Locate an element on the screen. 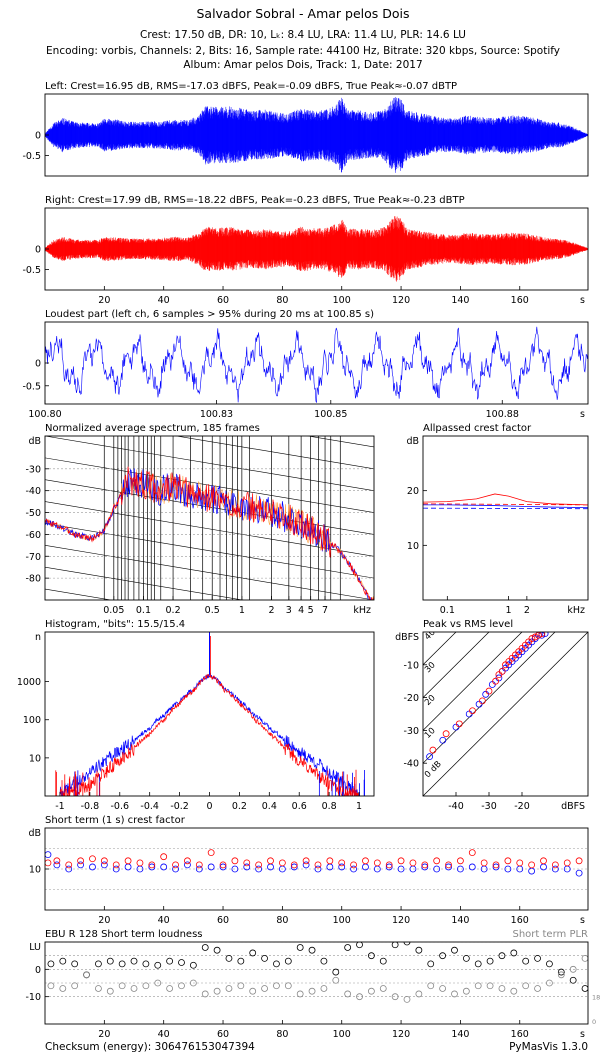 This screenshot has width=606, height=1060. spectrum-line is located at coordinates (209, 533).